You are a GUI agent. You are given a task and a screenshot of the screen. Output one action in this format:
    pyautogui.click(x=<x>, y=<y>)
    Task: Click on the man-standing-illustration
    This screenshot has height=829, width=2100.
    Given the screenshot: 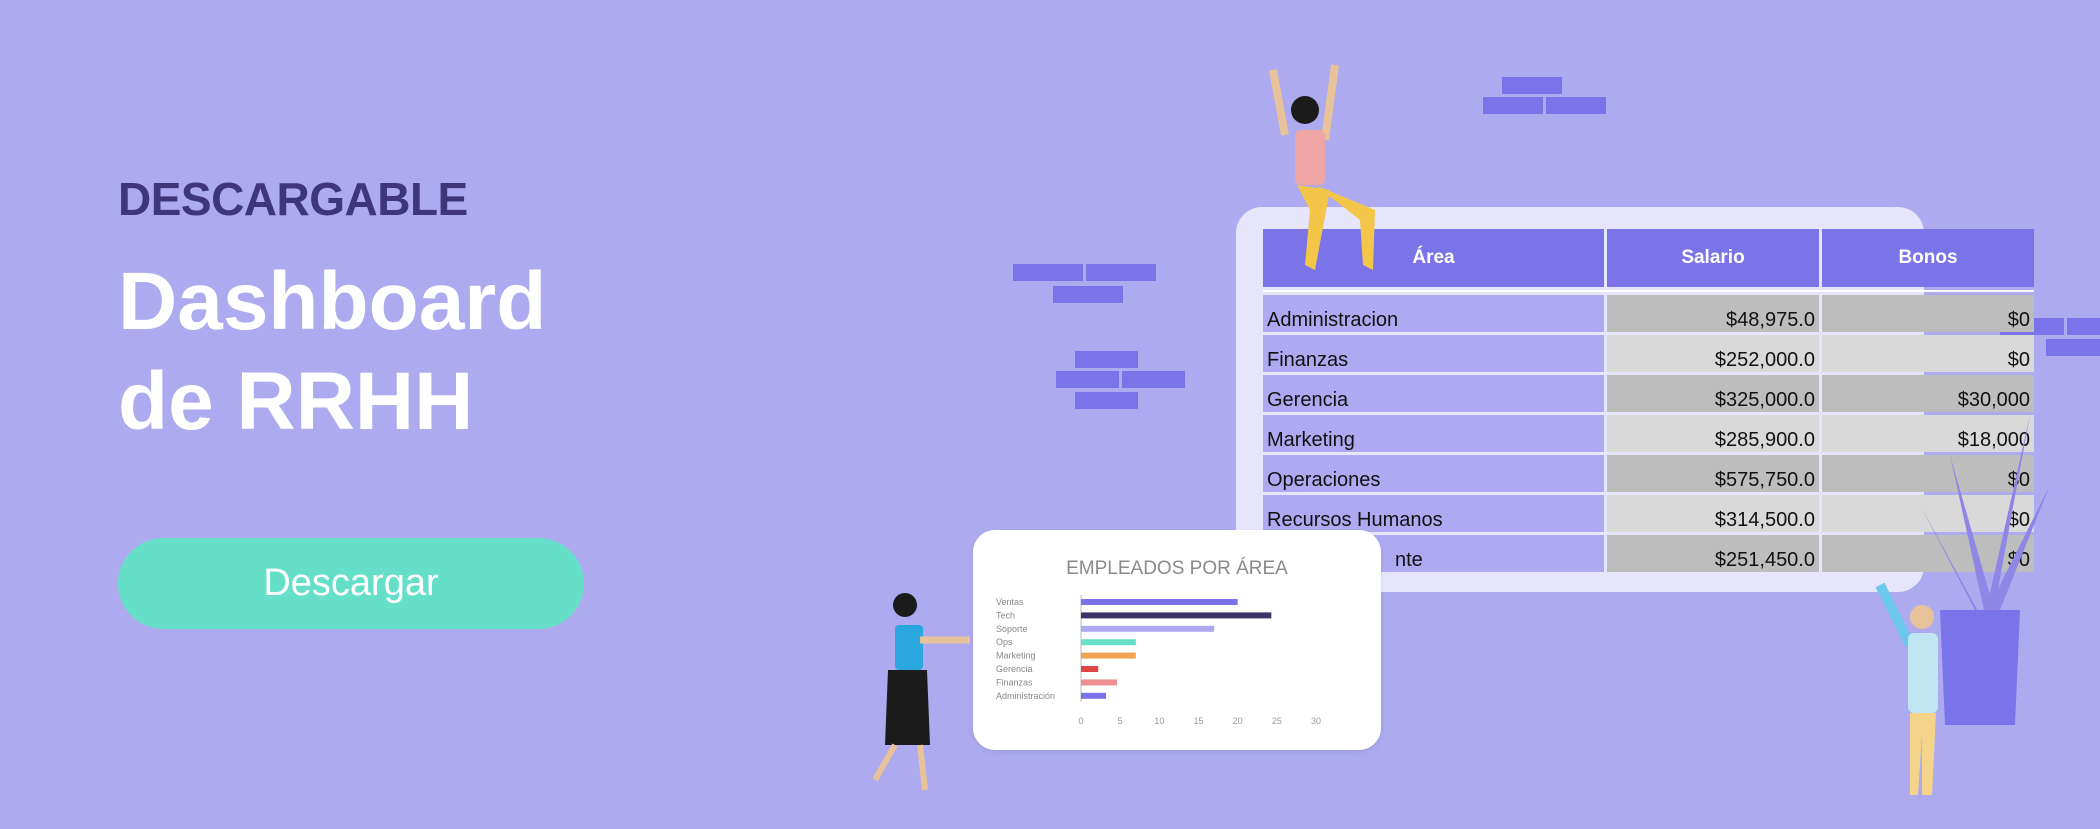 What is the action you would take?
    pyautogui.click(x=1906, y=688)
    